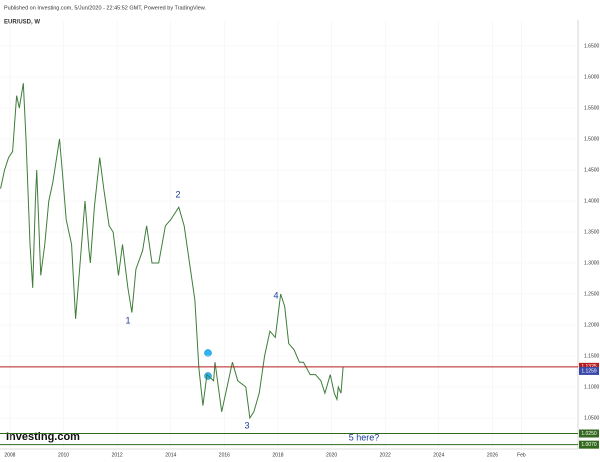 The image size is (600, 462). I want to click on y-tick-label: 1.0500, so click(592, 418).